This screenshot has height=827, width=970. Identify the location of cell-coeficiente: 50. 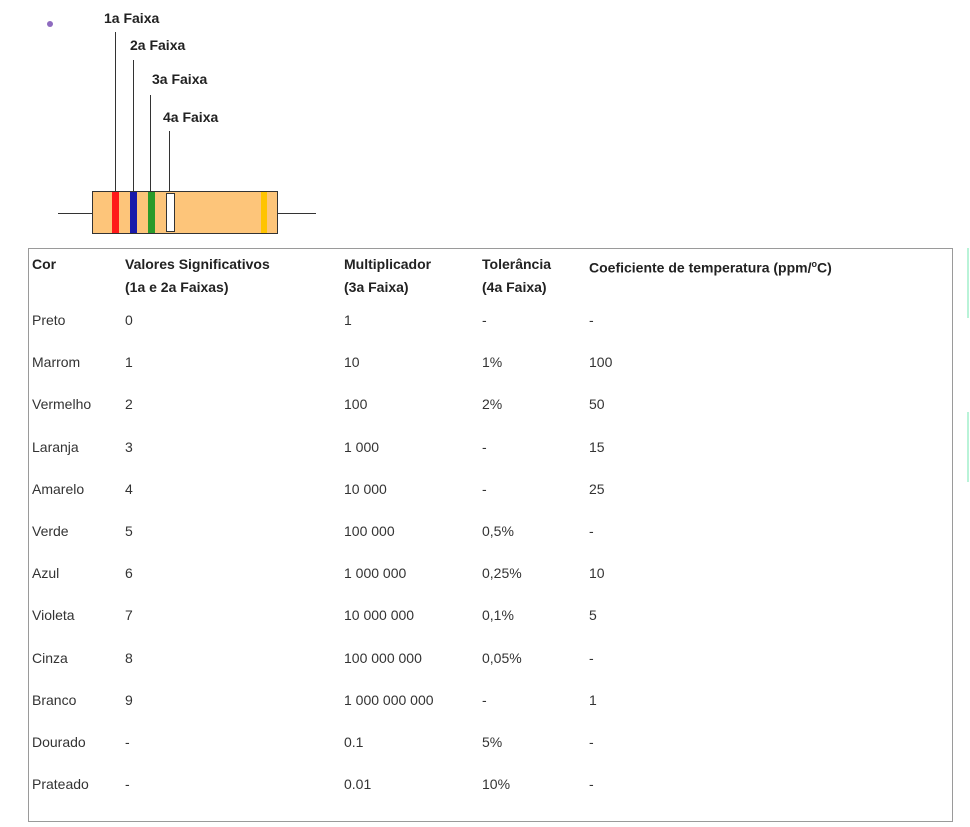
(597, 404).